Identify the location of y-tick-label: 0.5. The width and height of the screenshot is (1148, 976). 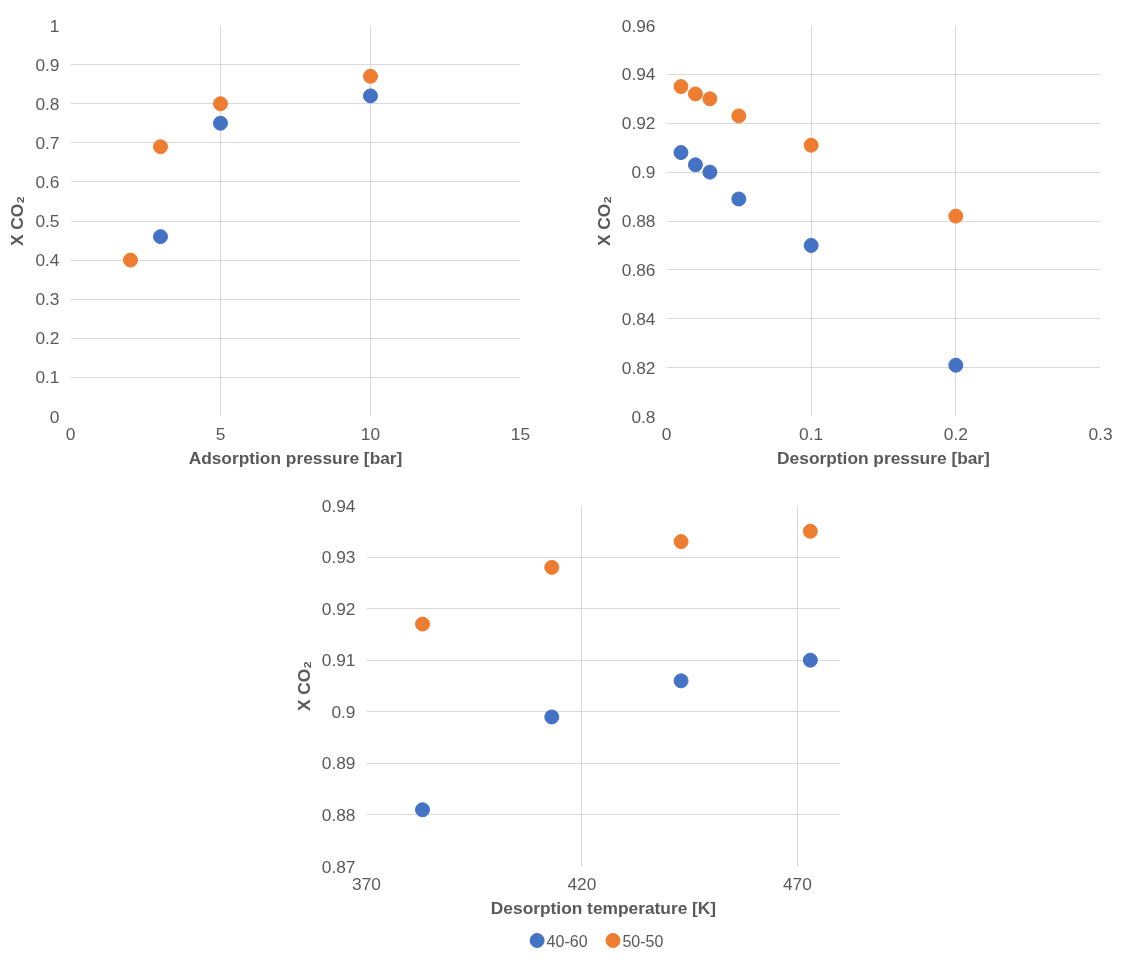
(47, 221).